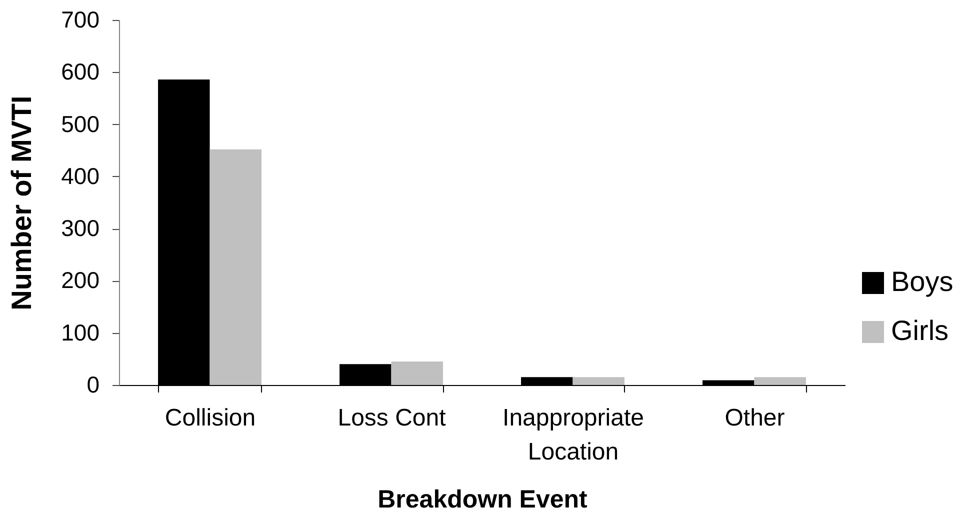  Describe the element at coordinates (392, 418) in the screenshot. I see `x-tick-label: Loss Cont` at that location.